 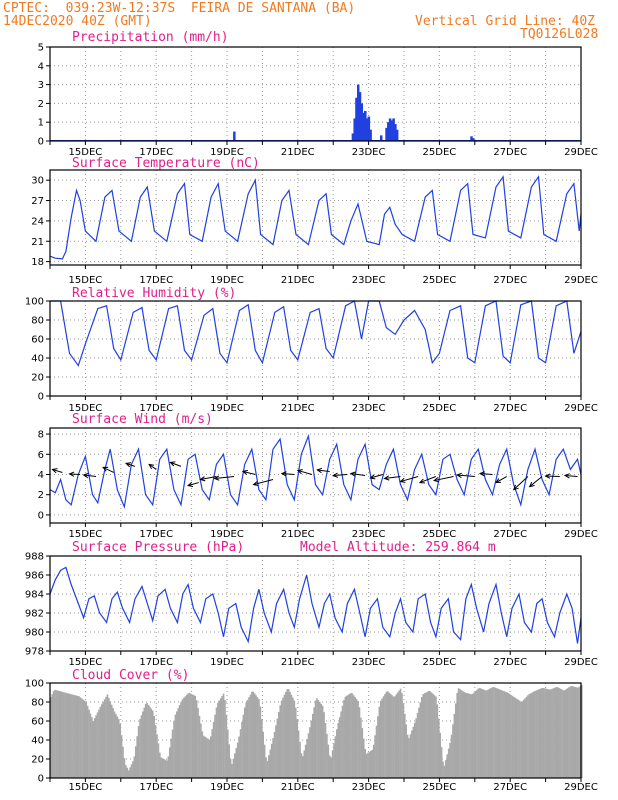 What do you see at coordinates (440, 280) in the screenshot?
I see `temp-xtick-label: 25DEC` at bounding box center [440, 280].